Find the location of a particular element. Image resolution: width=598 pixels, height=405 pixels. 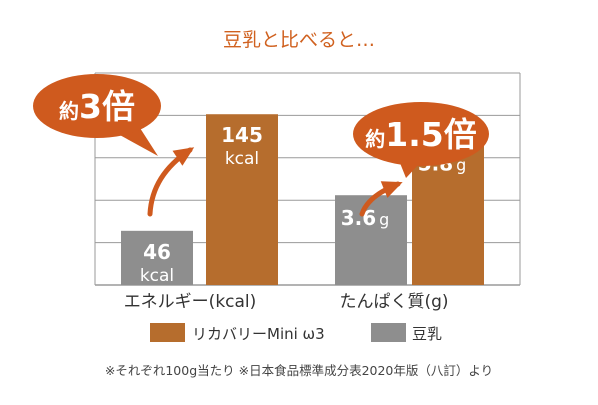

callout-text: 約1.5倍 is located at coordinates (420, 134).